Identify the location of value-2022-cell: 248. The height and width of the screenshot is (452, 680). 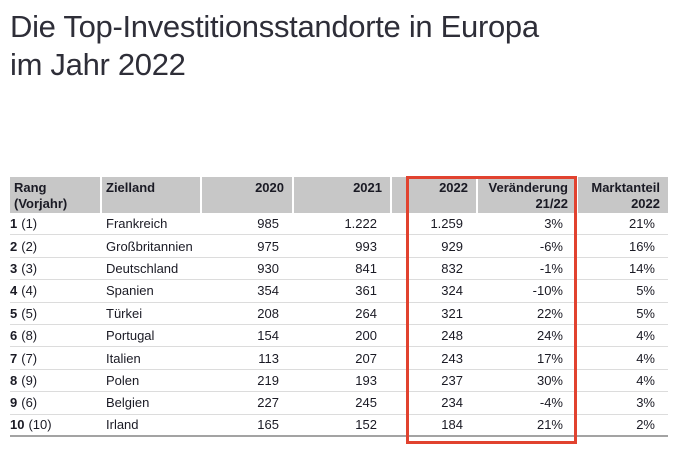
(452, 336).